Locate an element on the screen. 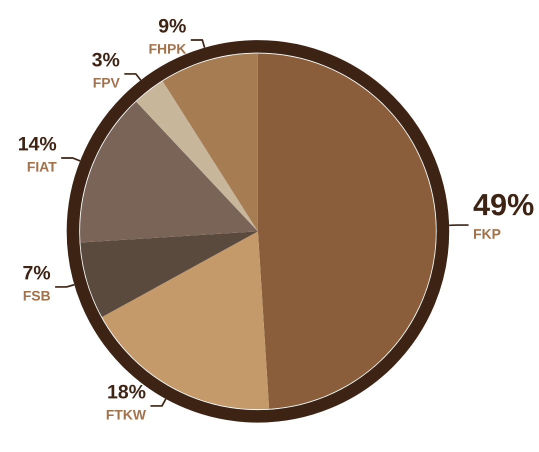 The width and height of the screenshot is (539, 452). data-label: 18% is located at coordinates (127, 391).